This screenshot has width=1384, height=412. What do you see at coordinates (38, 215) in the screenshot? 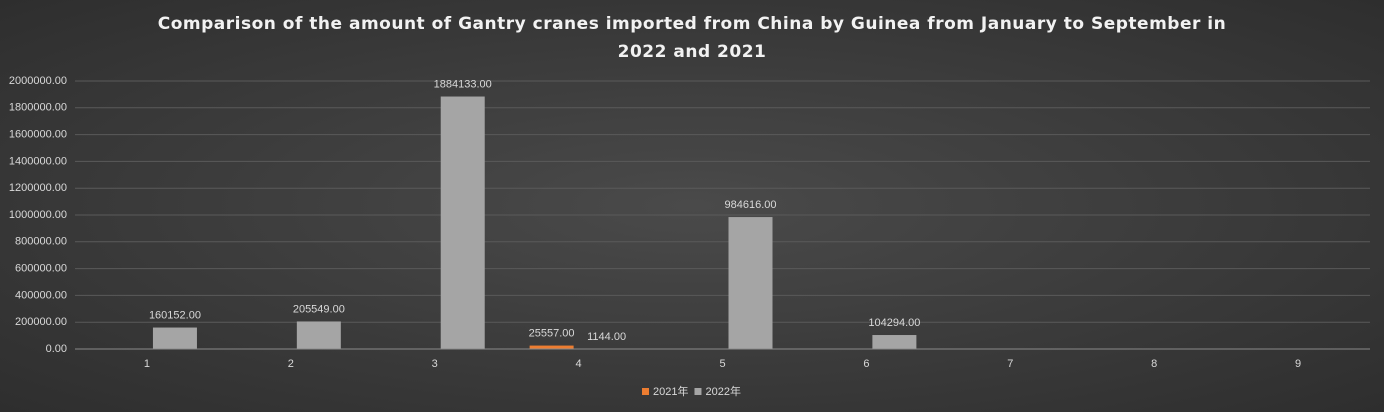
I see `y-tick-label: 1000000.00` at bounding box center [38, 215].